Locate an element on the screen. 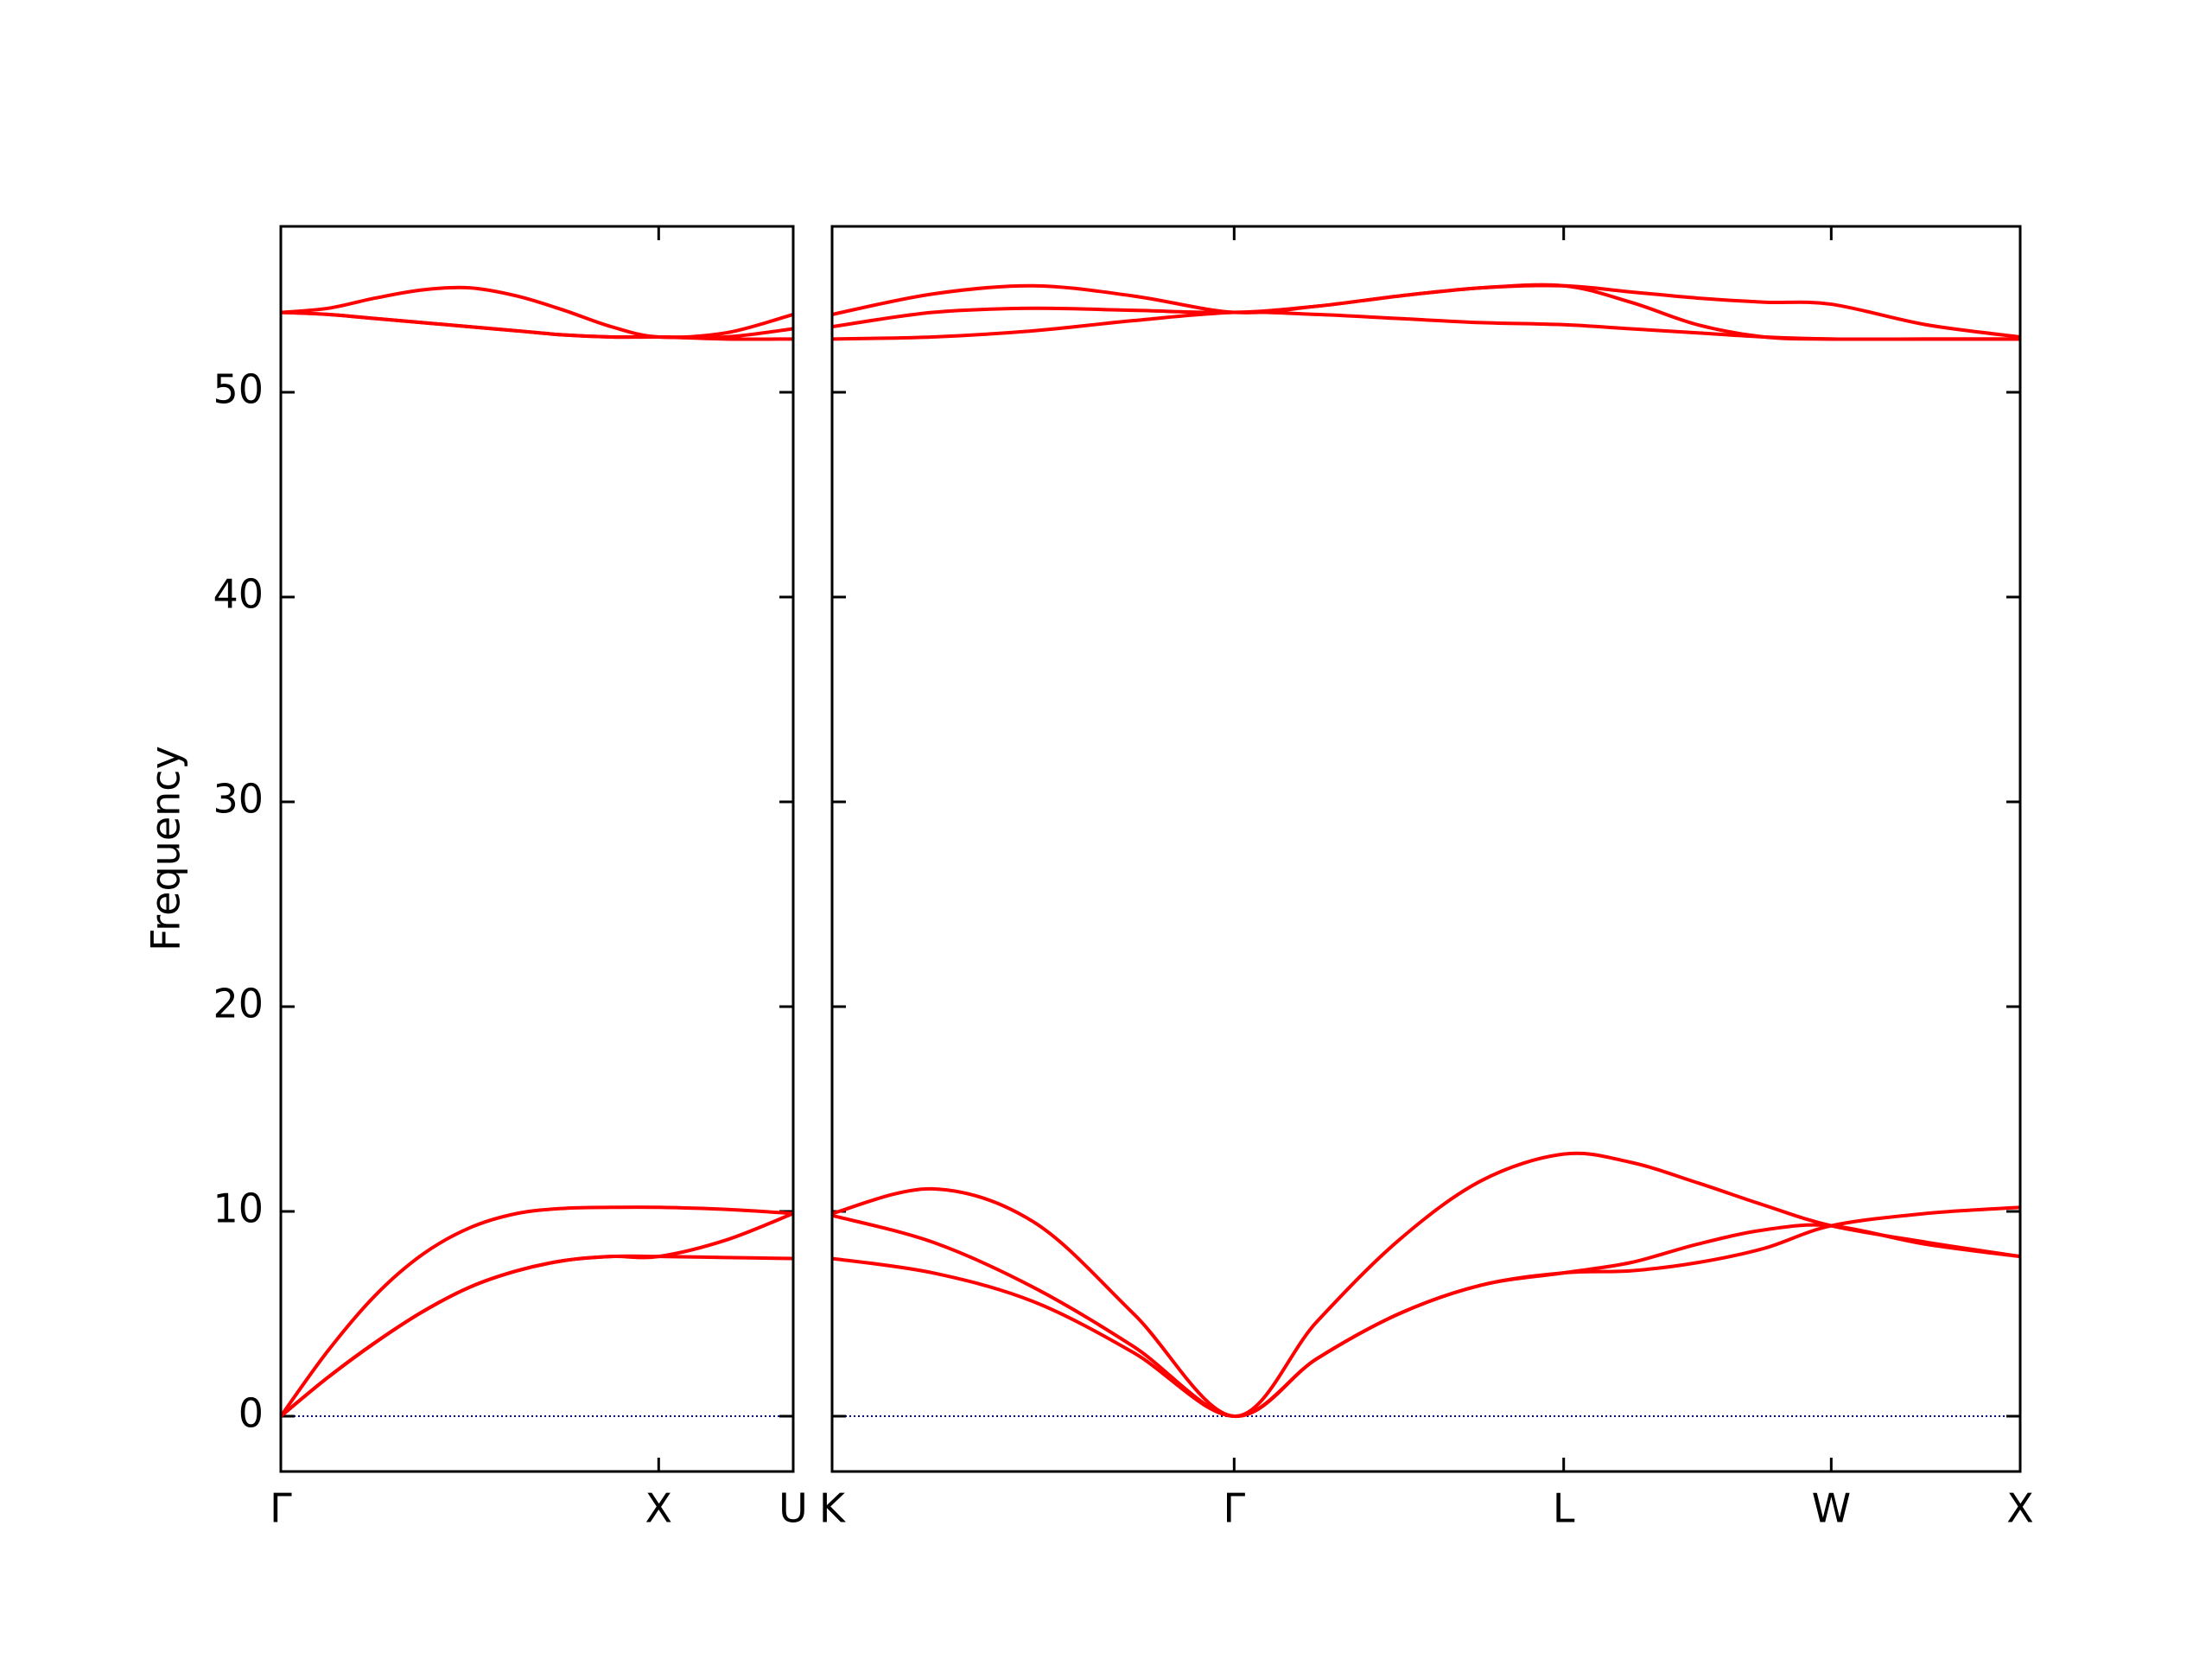 The image size is (2212, 1659). y-tick-label: 30 is located at coordinates (238, 798).